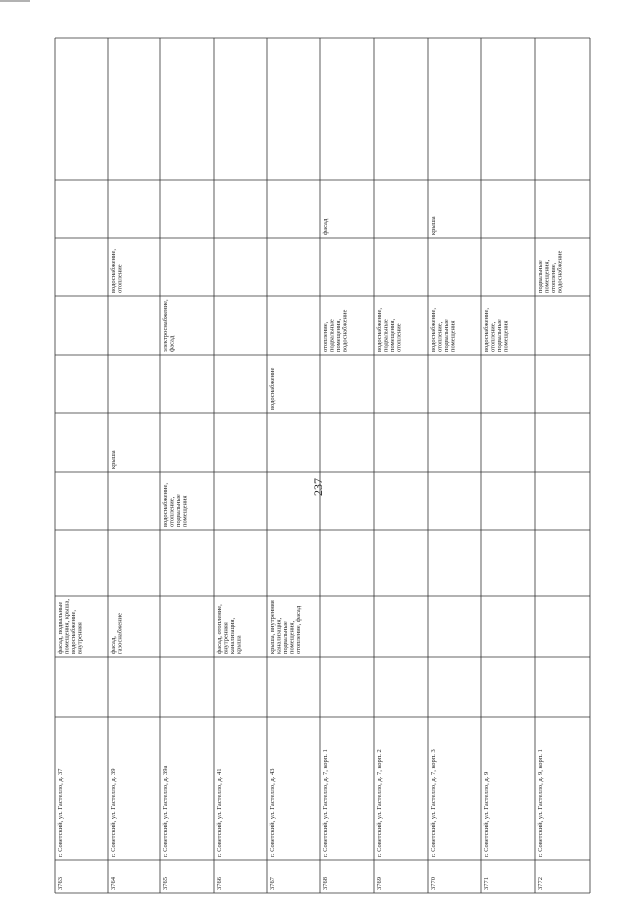  I want to click on row-number: 3772, so click(540, 883).